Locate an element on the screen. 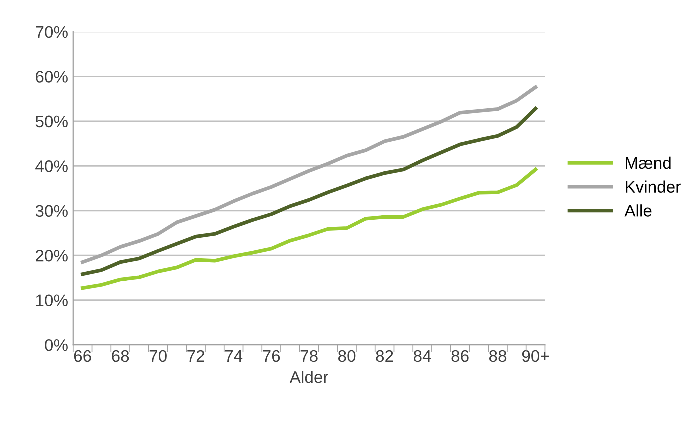 The height and width of the screenshot is (426, 699). x-tick-label: 68 is located at coordinates (121, 356).